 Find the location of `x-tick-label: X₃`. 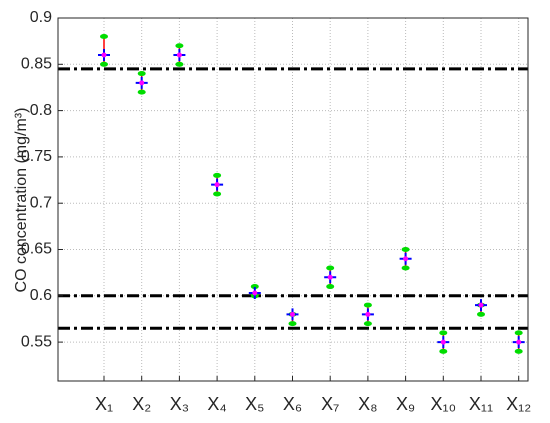

x-tick-label: X₃ is located at coordinates (179, 404).